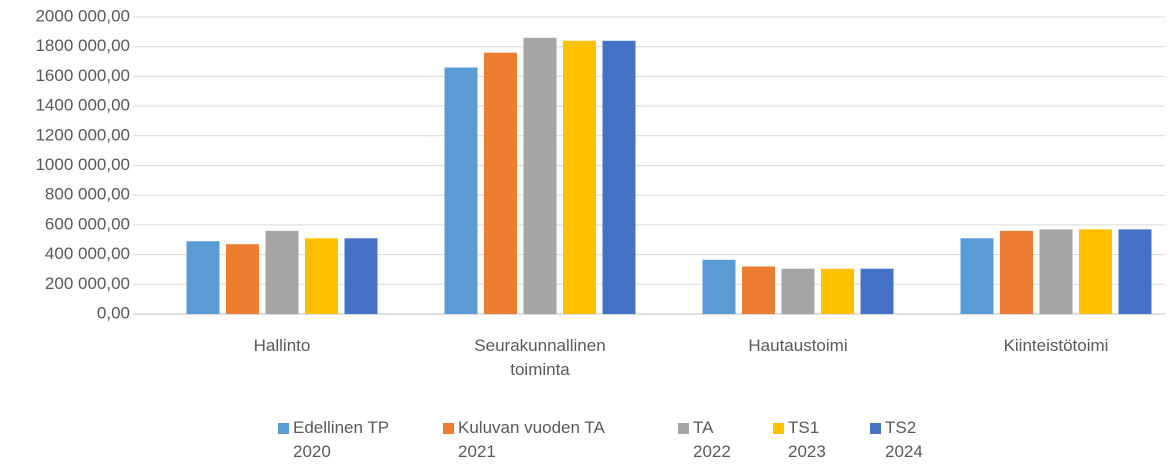 The height and width of the screenshot is (467, 1171). I want to click on y-tick-label: 1600 000,00, so click(82, 75).